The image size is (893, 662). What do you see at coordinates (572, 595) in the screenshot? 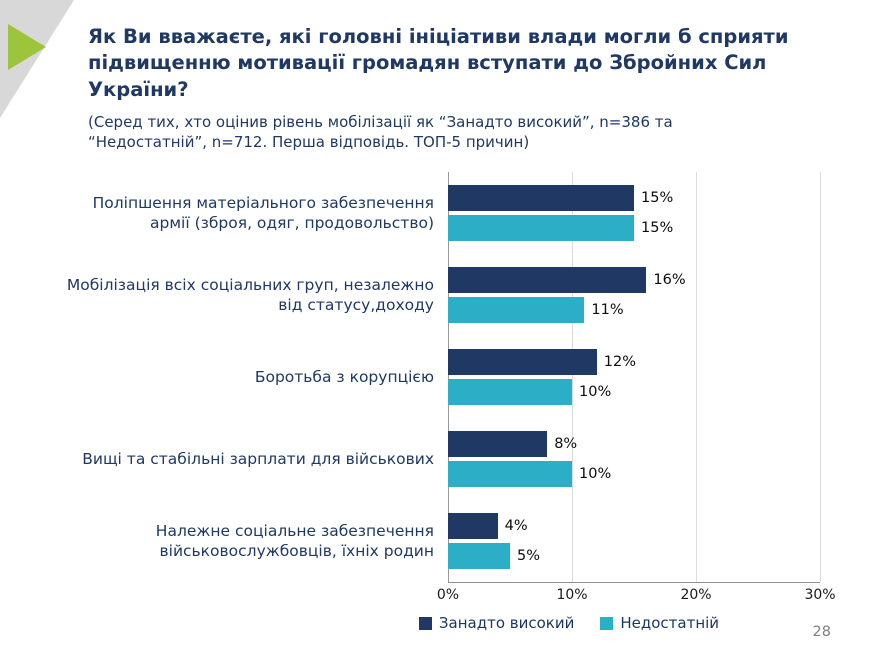
I see `x-tick-label: 10%` at bounding box center [572, 595].